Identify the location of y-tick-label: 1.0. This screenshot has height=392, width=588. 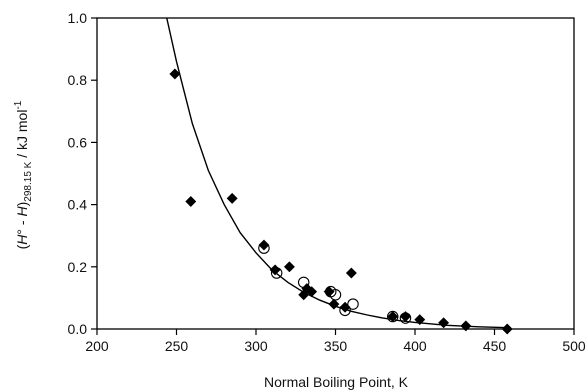
(78, 18).